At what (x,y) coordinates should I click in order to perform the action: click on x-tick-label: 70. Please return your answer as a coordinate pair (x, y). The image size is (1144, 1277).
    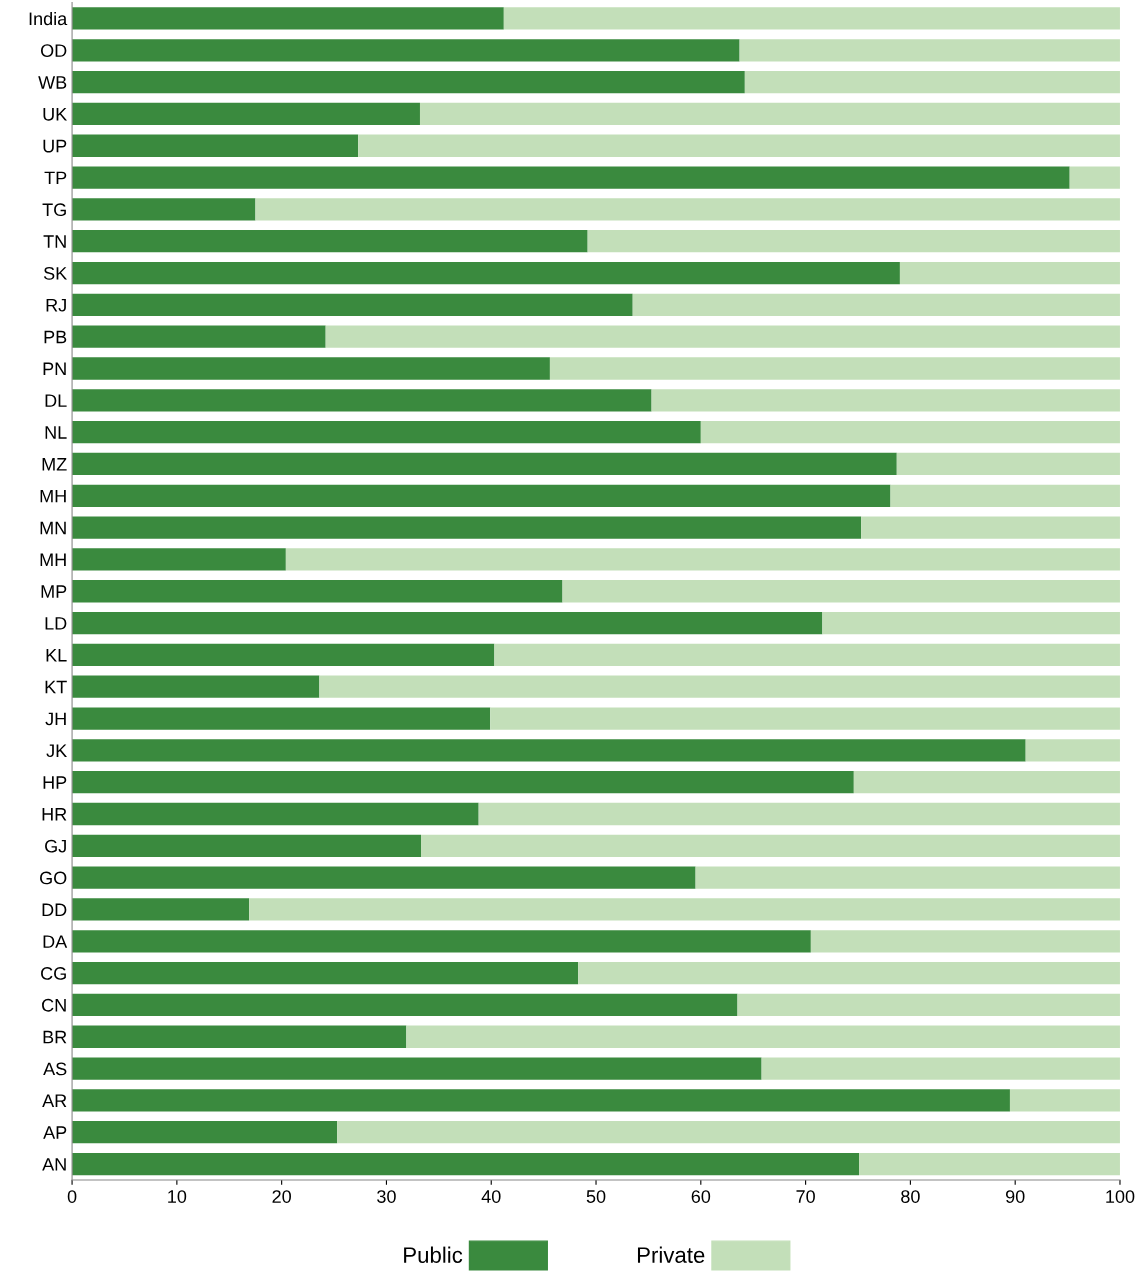
    Looking at the image, I should click on (805, 1196).